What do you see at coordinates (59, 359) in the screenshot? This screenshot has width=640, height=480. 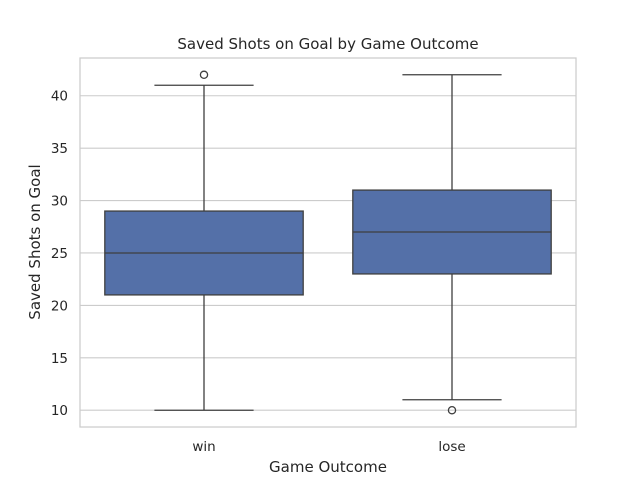 I see `y-tick-label: 15` at bounding box center [59, 359].